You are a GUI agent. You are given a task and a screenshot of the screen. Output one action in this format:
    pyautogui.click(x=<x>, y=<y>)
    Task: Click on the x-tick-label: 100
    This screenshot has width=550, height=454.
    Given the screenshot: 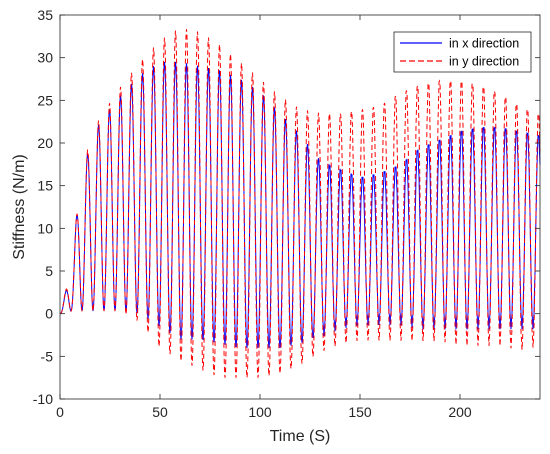 What is the action you would take?
    pyautogui.click(x=260, y=412)
    